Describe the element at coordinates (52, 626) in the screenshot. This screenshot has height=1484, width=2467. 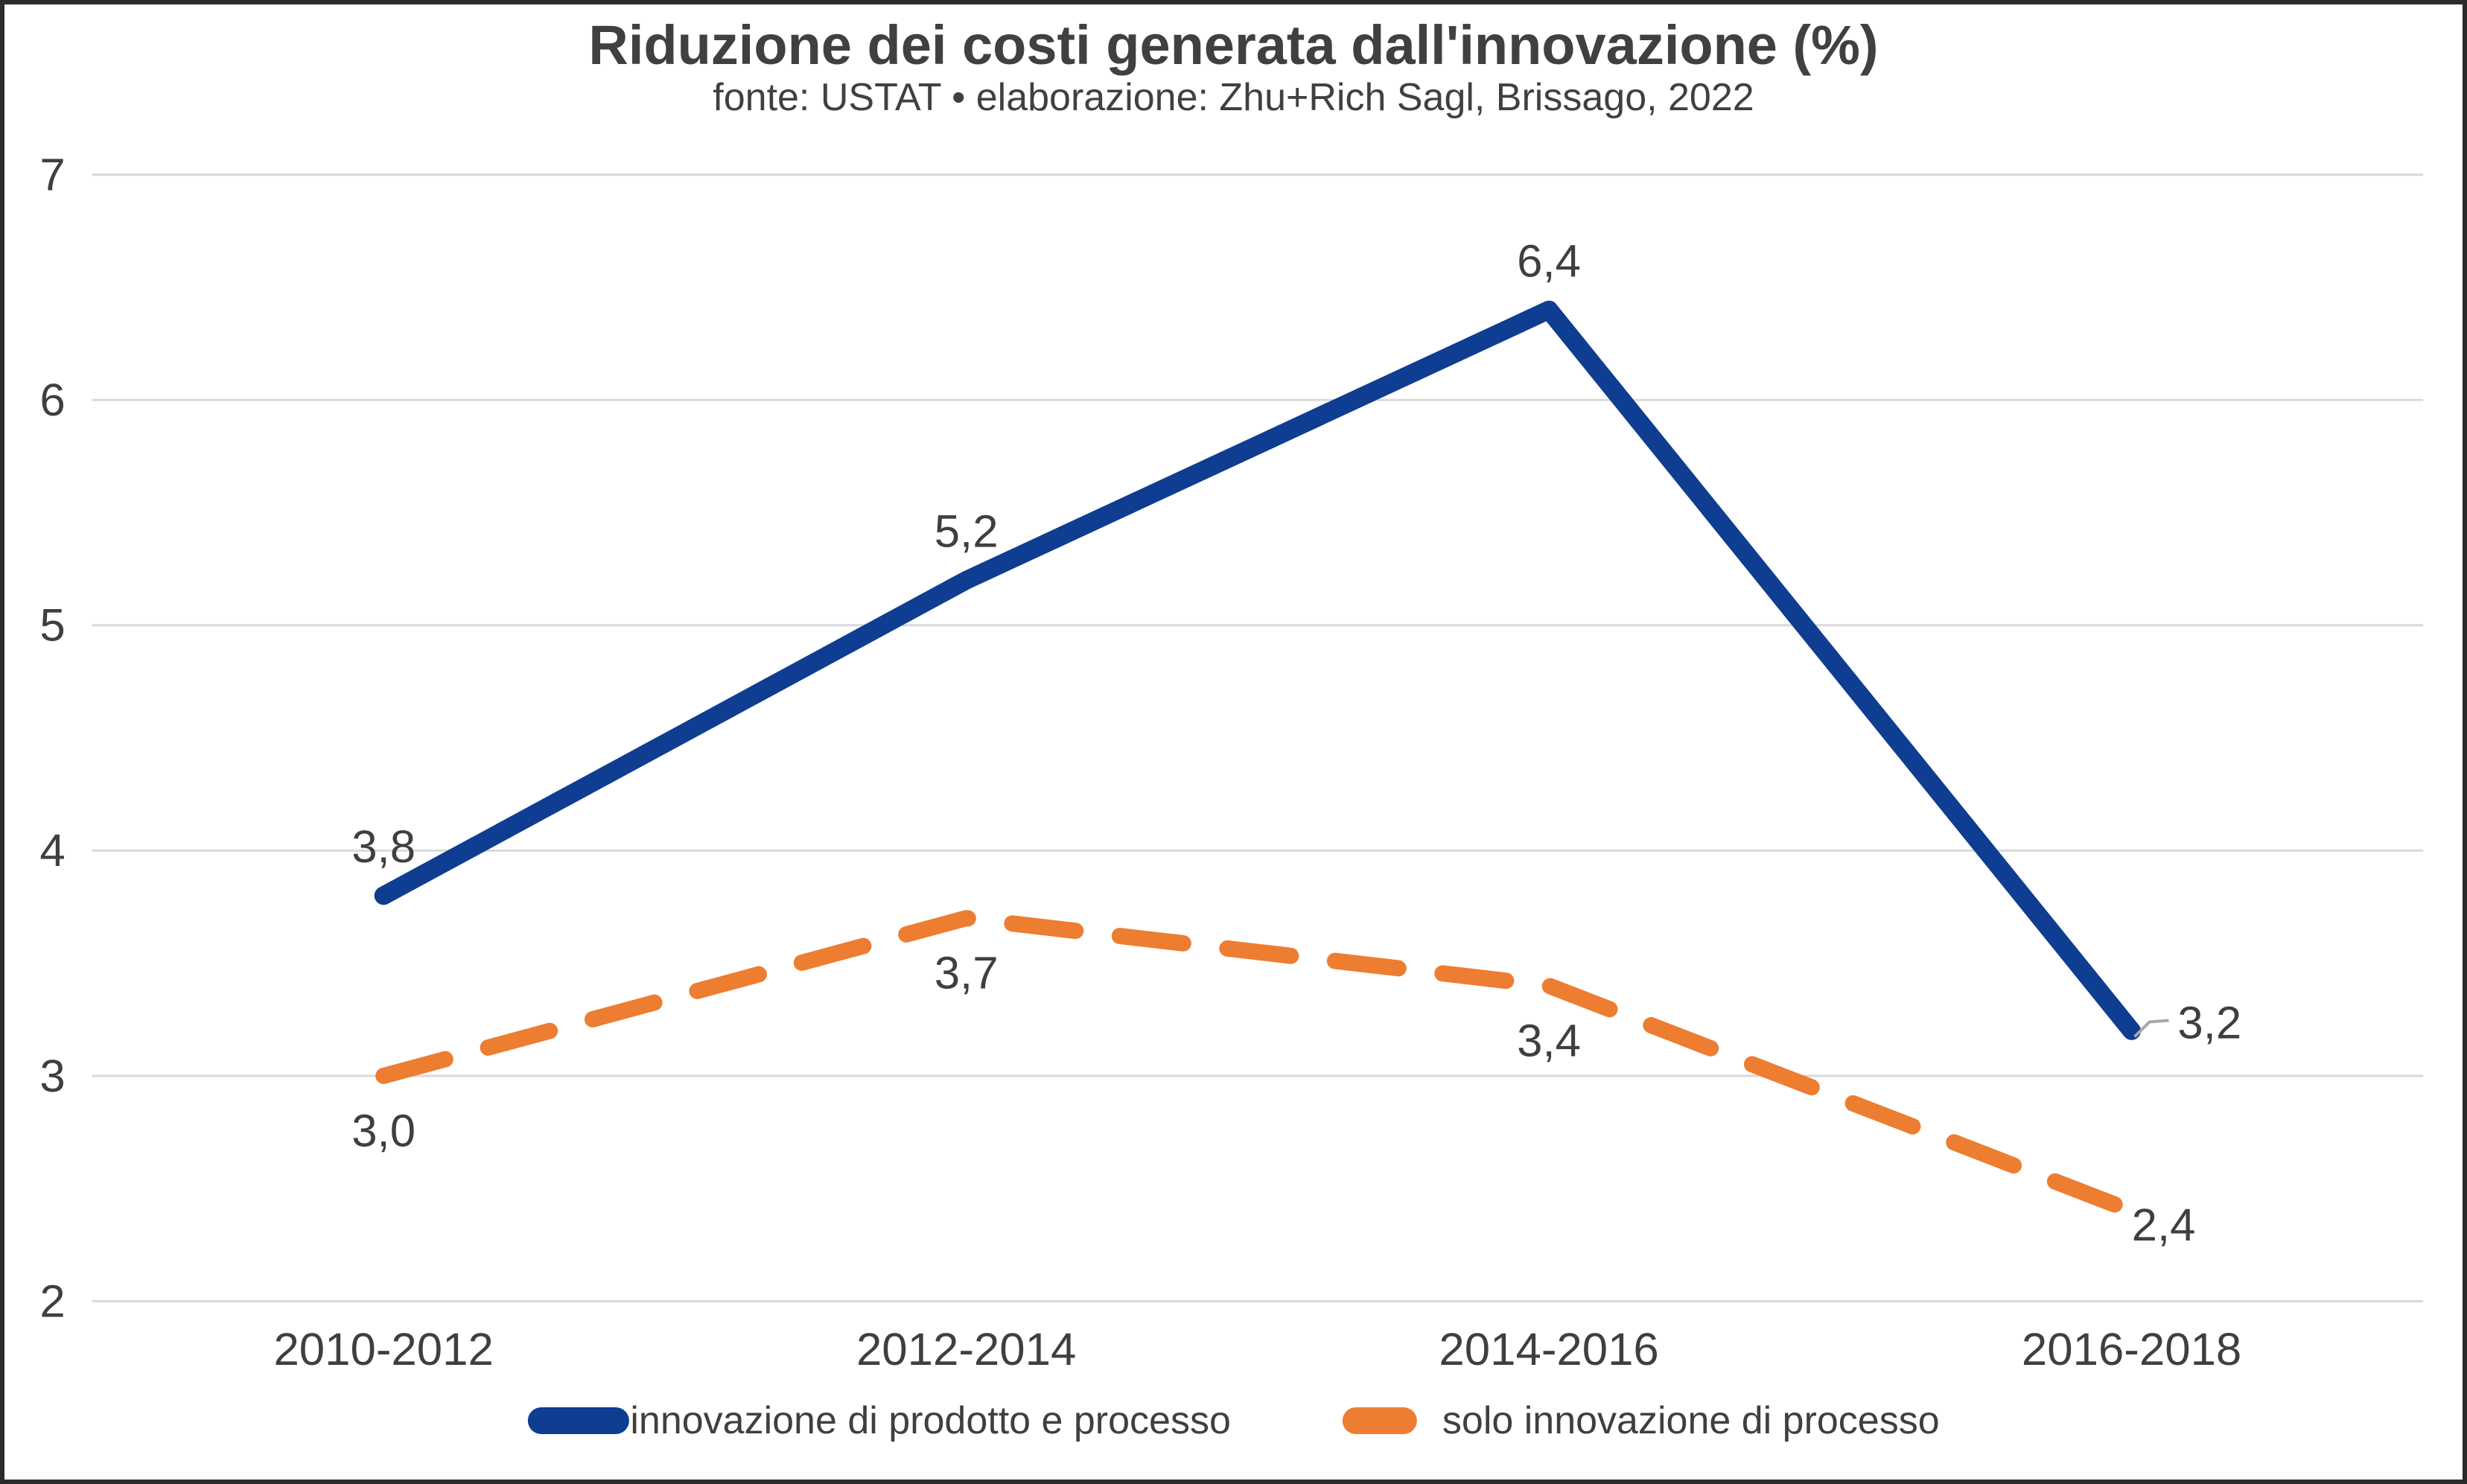
I see `y-axis-tick-label: 5` at that location.